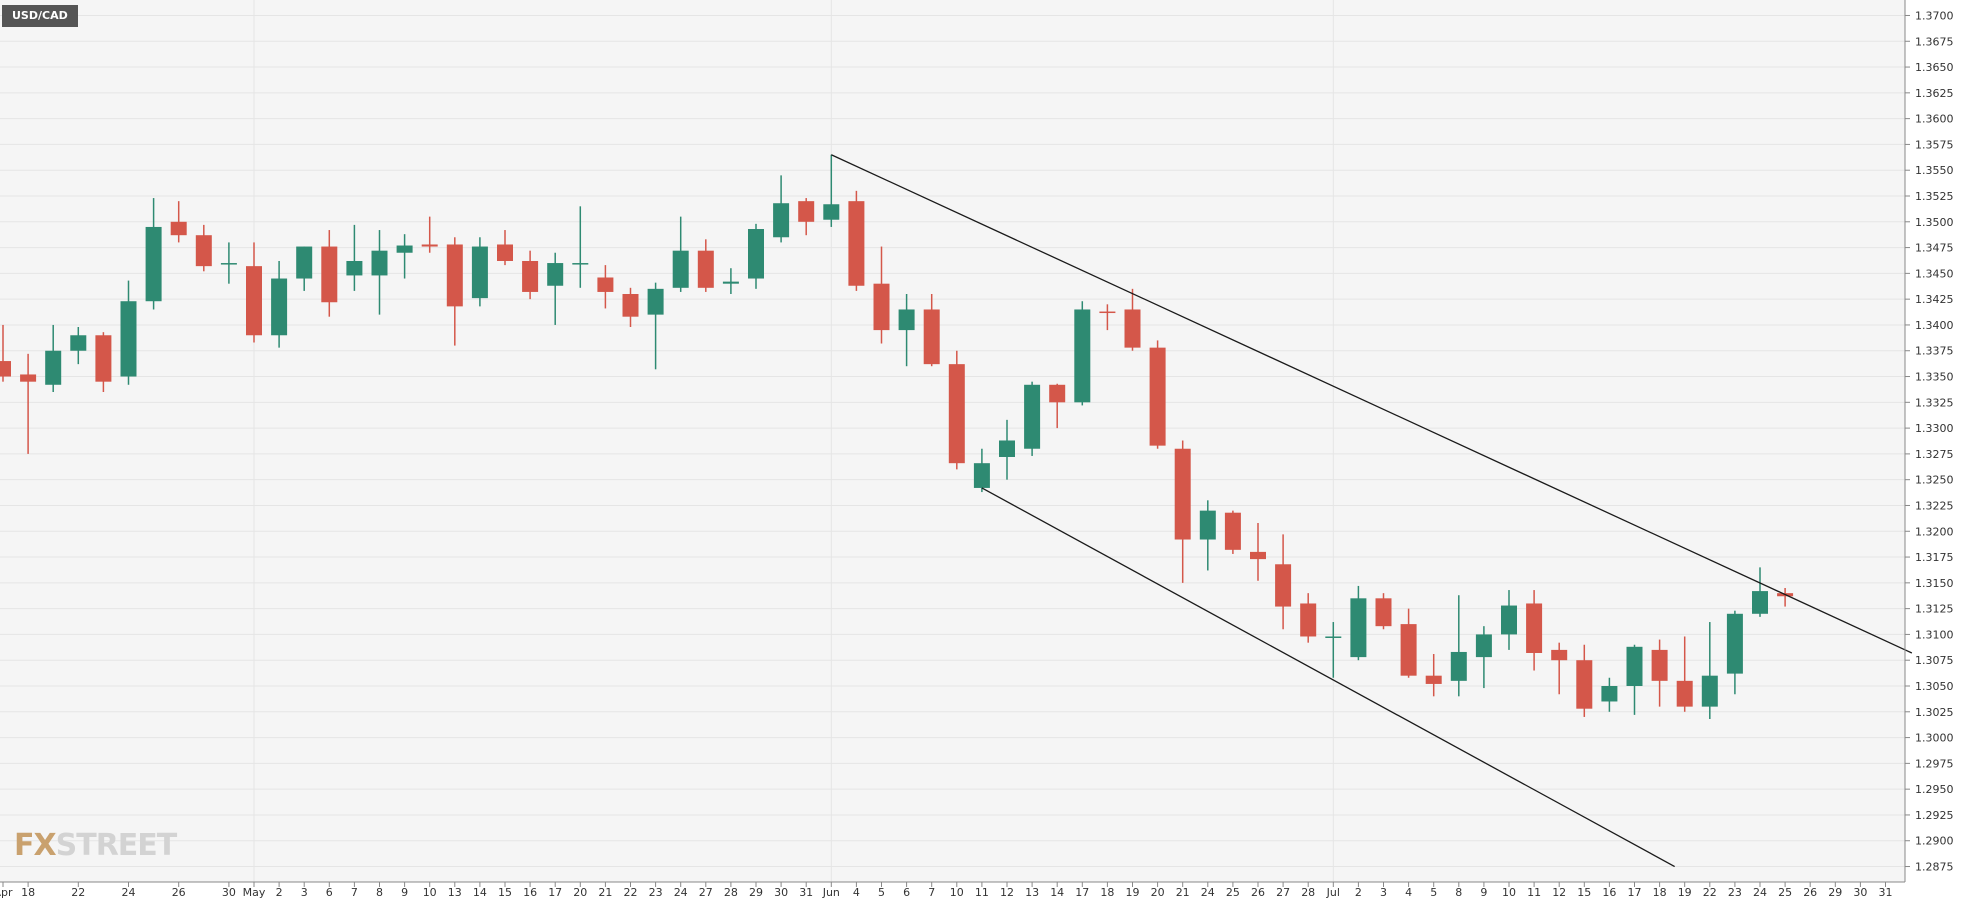  What do you see at coordinates (1886, 892) in the screenshot?
I see `x-tick-label: 31` at bounding box center [1886, 892].